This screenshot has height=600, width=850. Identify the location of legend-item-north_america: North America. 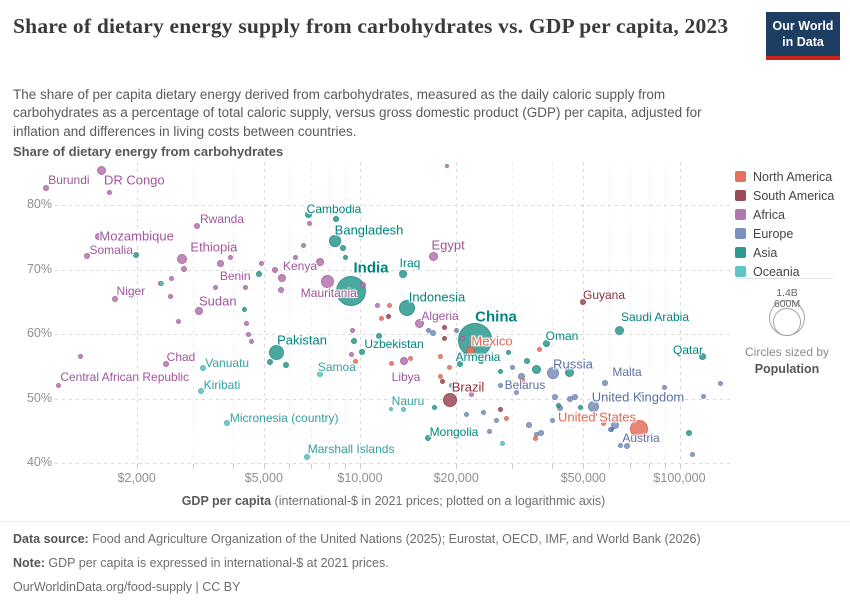
(790, 176).